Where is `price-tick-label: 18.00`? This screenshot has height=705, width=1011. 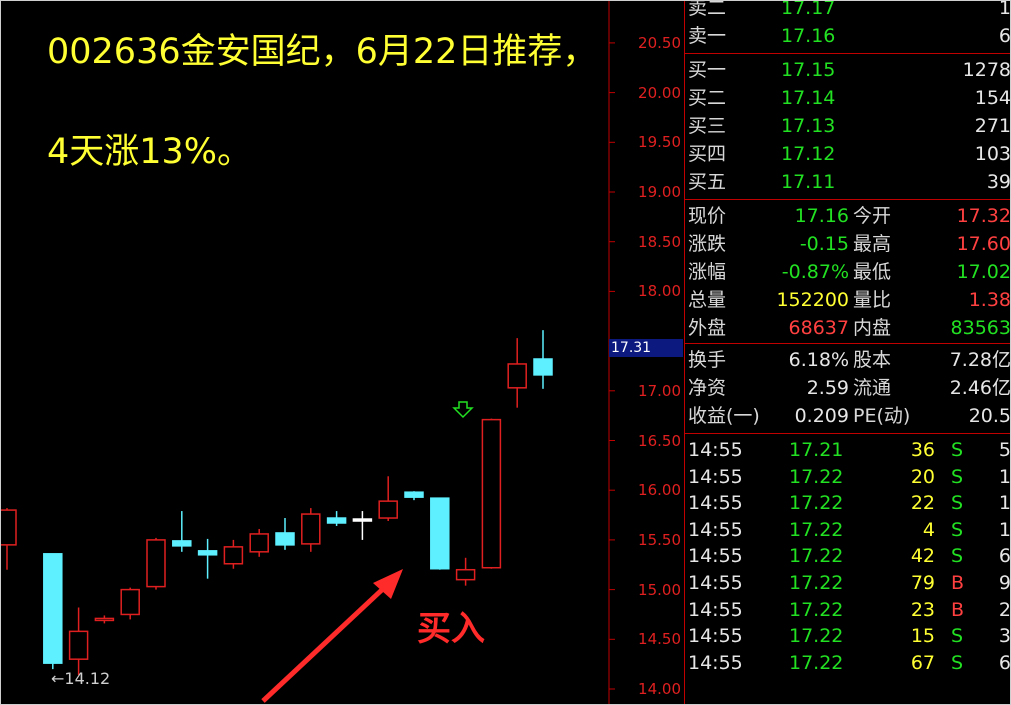
price-tick-label: 18.00 is located at coordinates (659, 291).